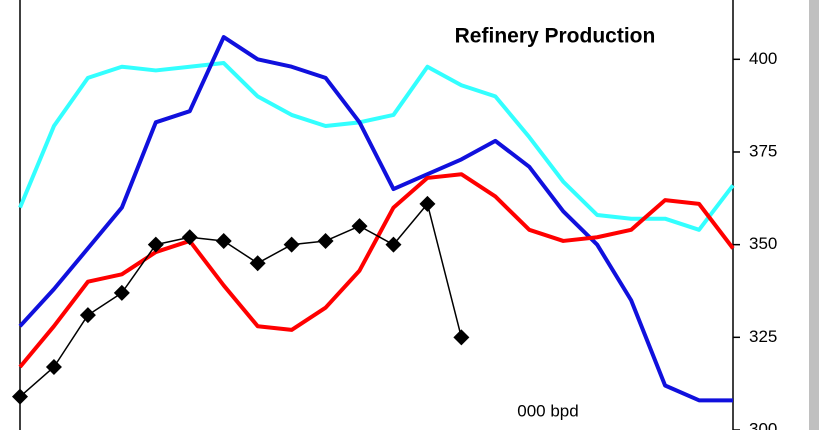 The image size is (819, 430). I want to click on y-tick-label: 300, so click(763, 424).